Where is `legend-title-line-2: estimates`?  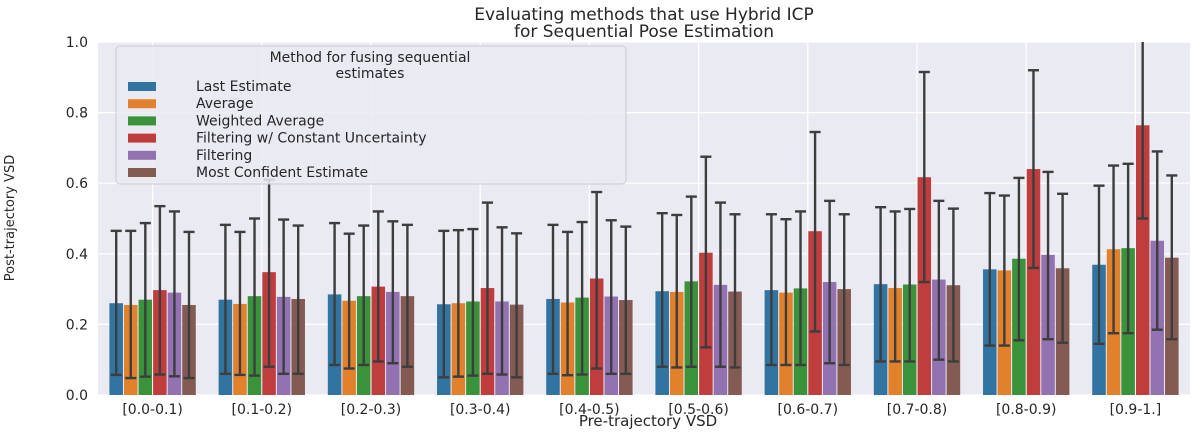 legend-title-line-2: estimates is located at coordinates (370, 74).